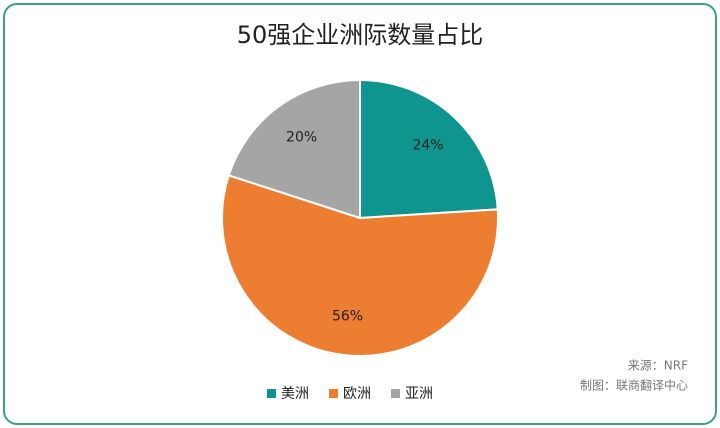 The width and height of the screenshot is (720, 428). Describe the element at coordinates (295, 394) in the screenshot. I see `legend-label: 美洲` at that location.